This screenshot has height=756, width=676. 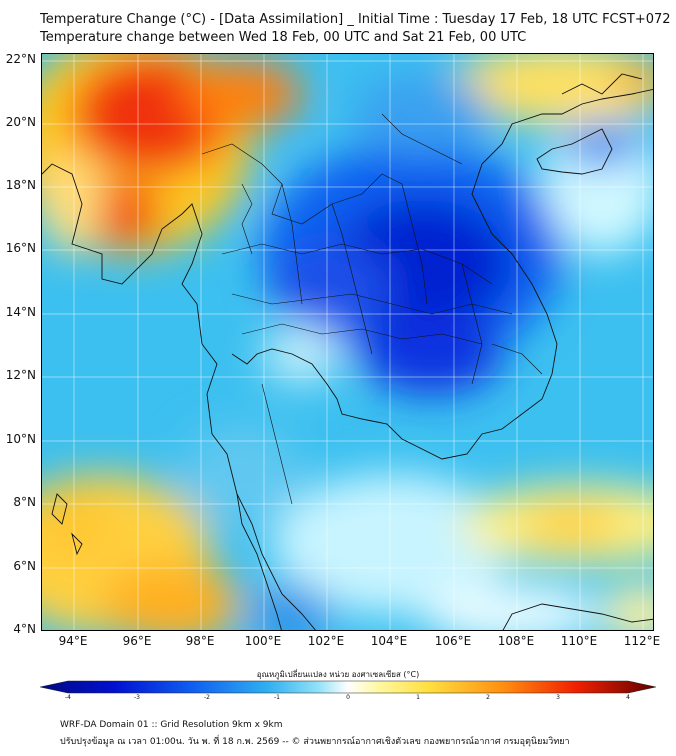 What do you see at coordinates (20, 248) in the screenshot?
I see `lat-label-16n: 16°N` at bounding box center [20, 248].